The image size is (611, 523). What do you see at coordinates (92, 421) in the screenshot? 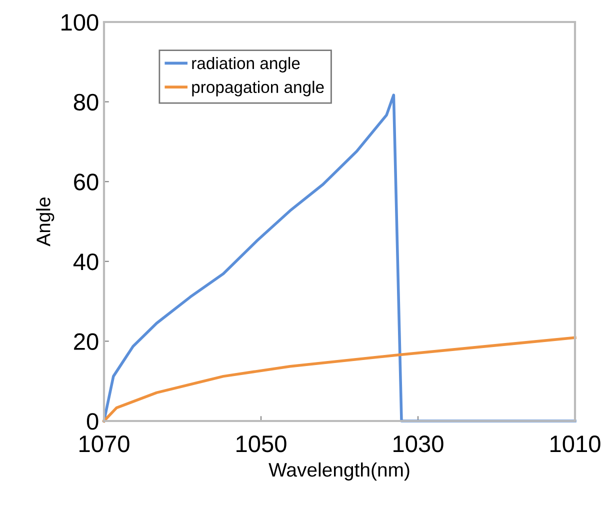
I see `y-tick-label: 0` at bounding box center [92, 421].